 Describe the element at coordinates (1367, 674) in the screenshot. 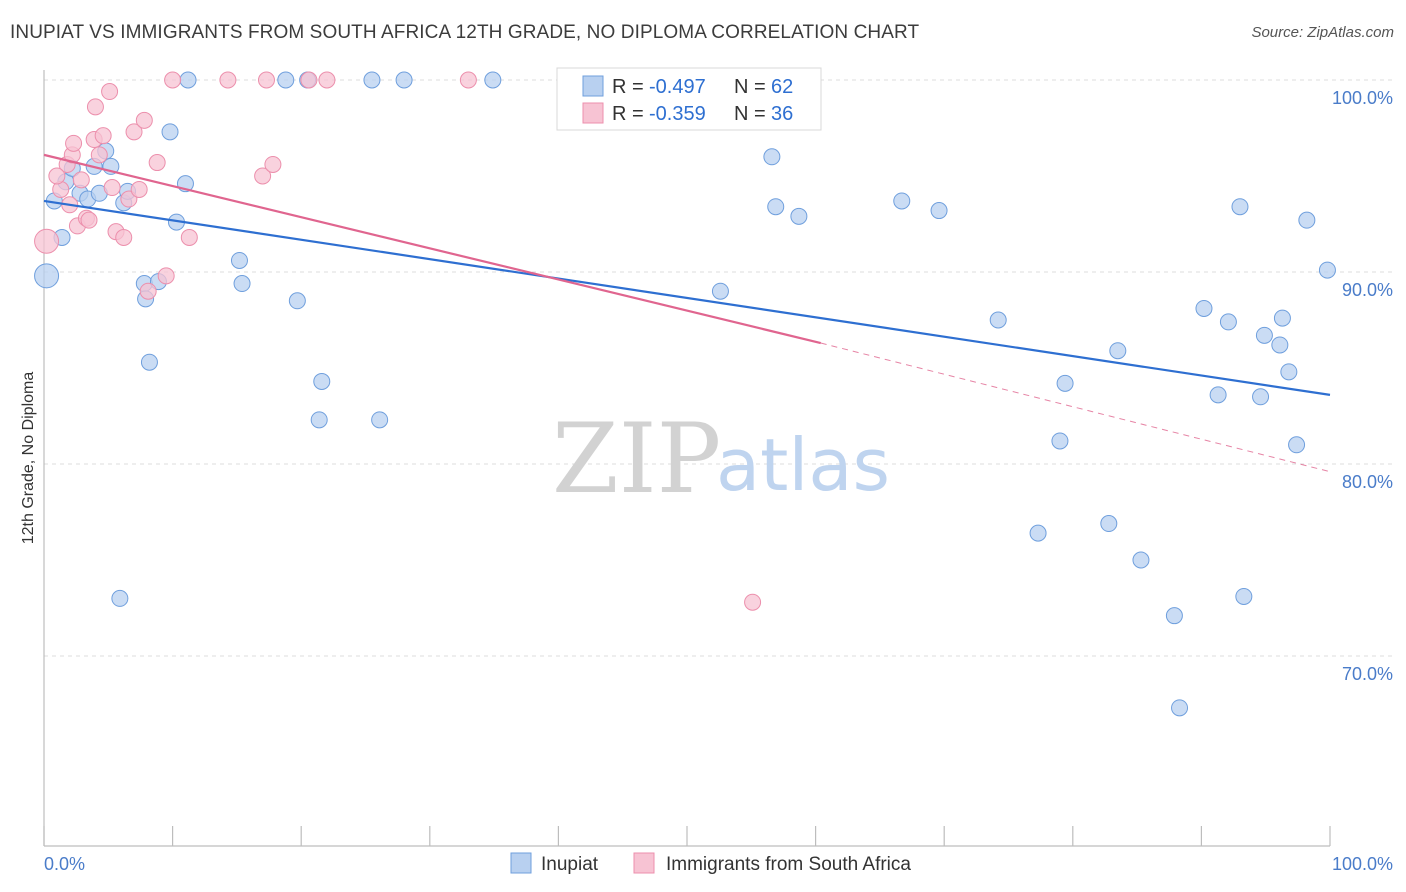

I see `y-tick-label: 70.0%` at that location.